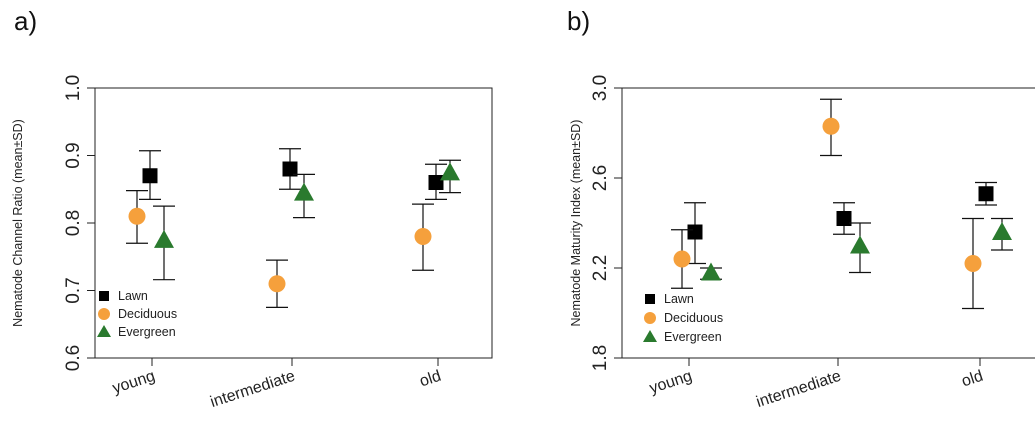 The width and height of the screenshot is (1035, 434). I want to click on y-axis-title: Nematode Channel Ratio (mean±SD), so click(18, 223).